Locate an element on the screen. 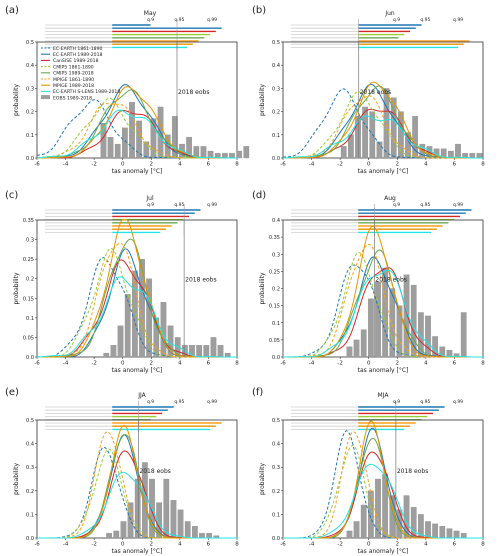  panel-letter: (c) is located at coordinates (11, 195).